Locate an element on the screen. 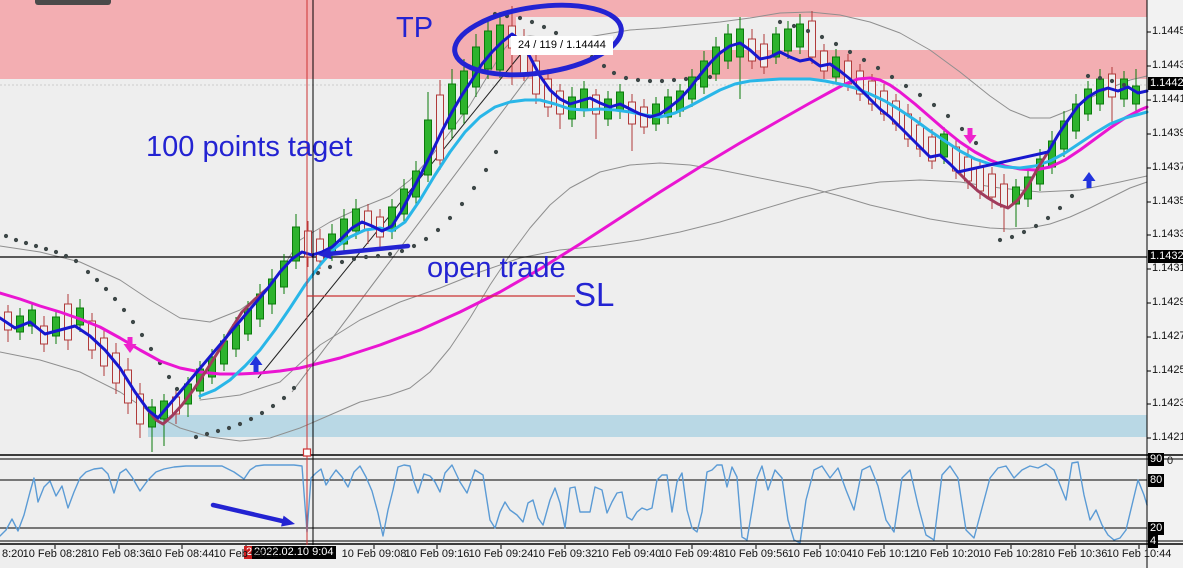  time-axis-label: 10 Feb 10:04 is located at coordinates (820, 554).